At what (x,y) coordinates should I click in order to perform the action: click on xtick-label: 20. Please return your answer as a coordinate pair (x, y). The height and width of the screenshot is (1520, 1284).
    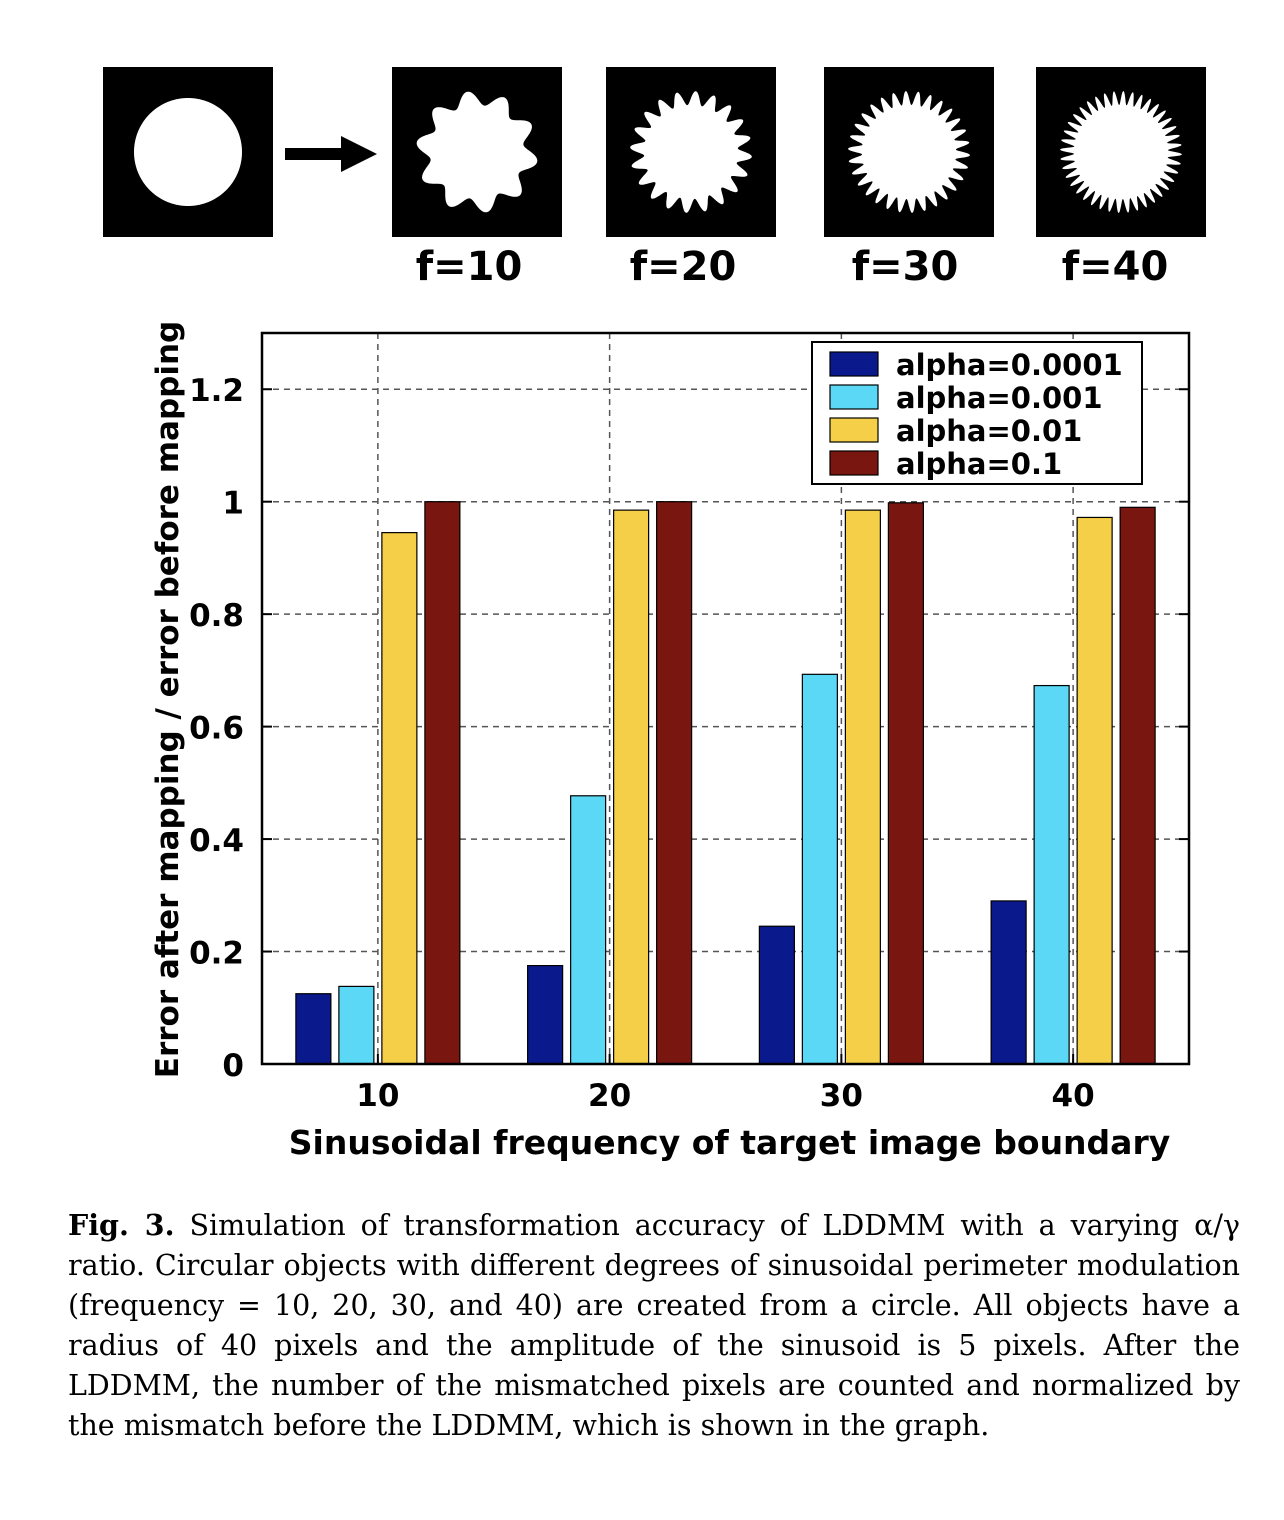
    Looking at the image, I should click on (609, 1096).